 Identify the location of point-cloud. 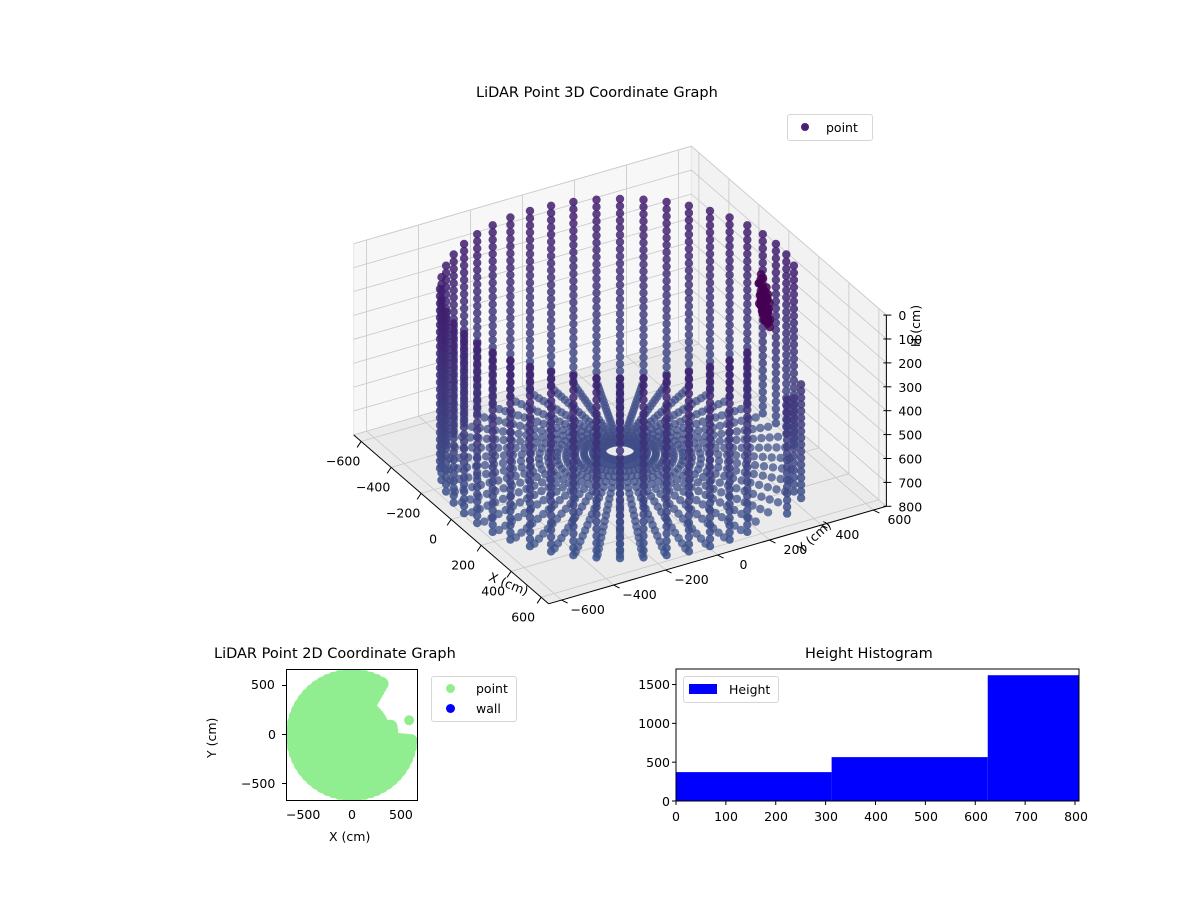
(620, 378).